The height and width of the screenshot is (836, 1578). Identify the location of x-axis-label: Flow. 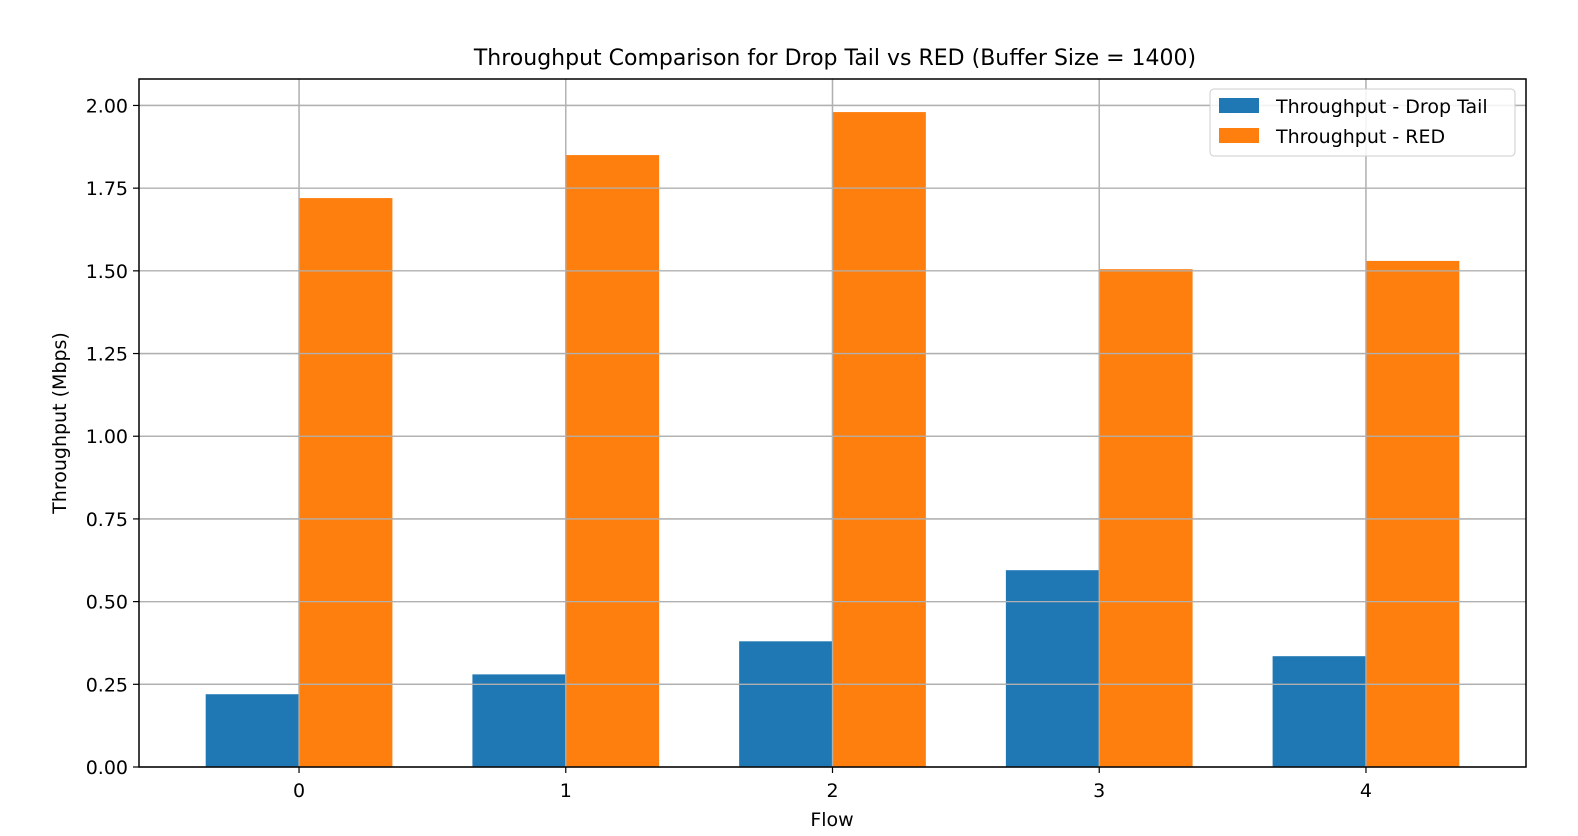
(831, 820).